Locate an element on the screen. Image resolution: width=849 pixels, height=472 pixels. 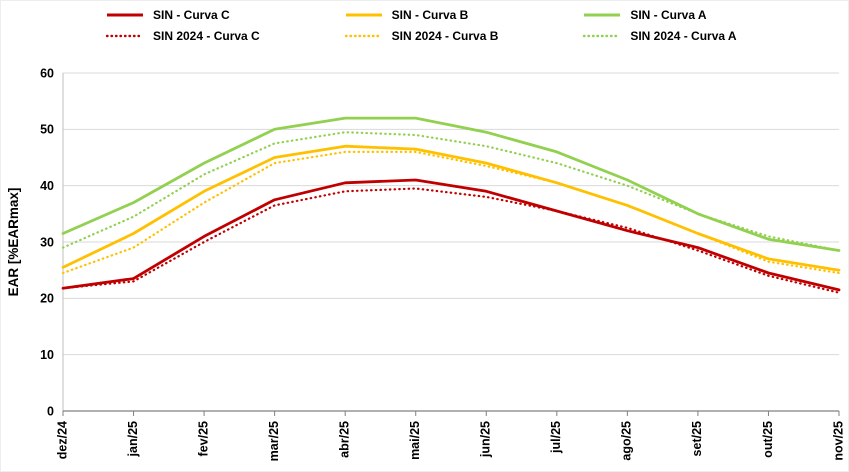
x-tick-label-mai-25: mai/25 is located at coordinates (415, 440).